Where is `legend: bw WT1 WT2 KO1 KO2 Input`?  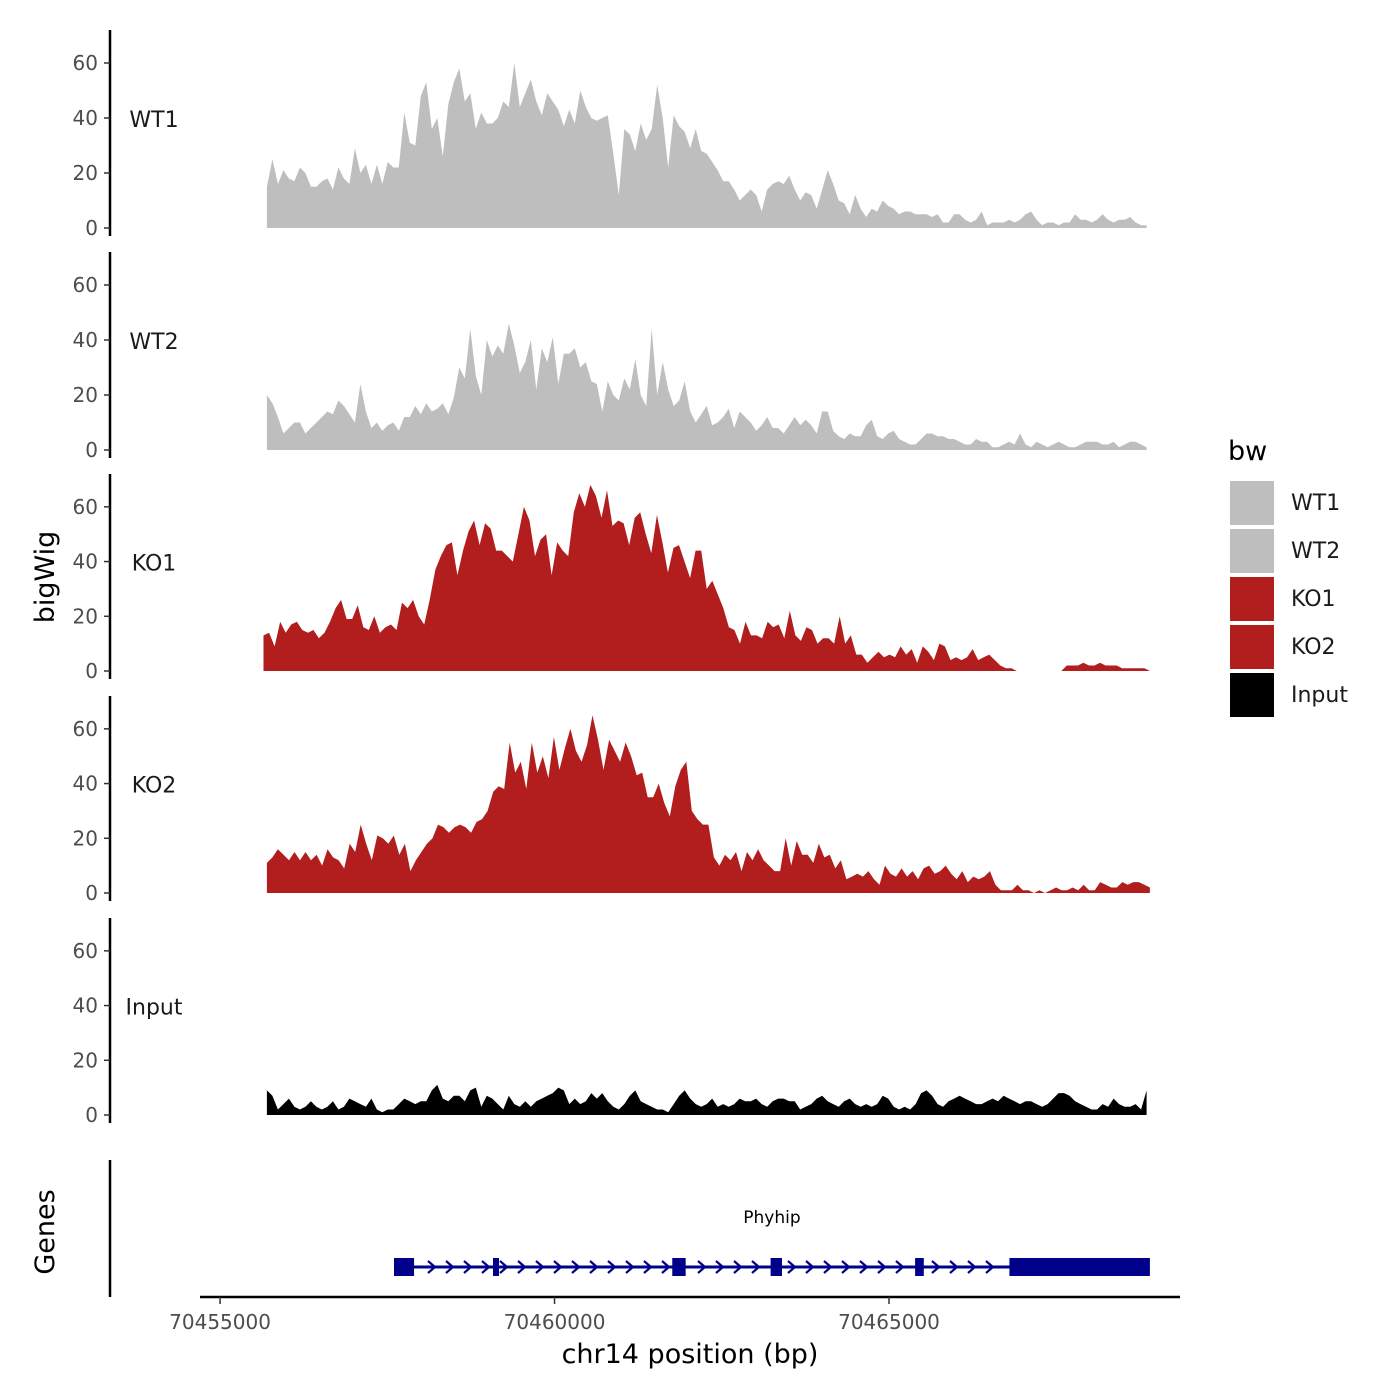 legend: bw WT1 WT2 KO1 KO2 Input is located at coordinates (1288, 576).